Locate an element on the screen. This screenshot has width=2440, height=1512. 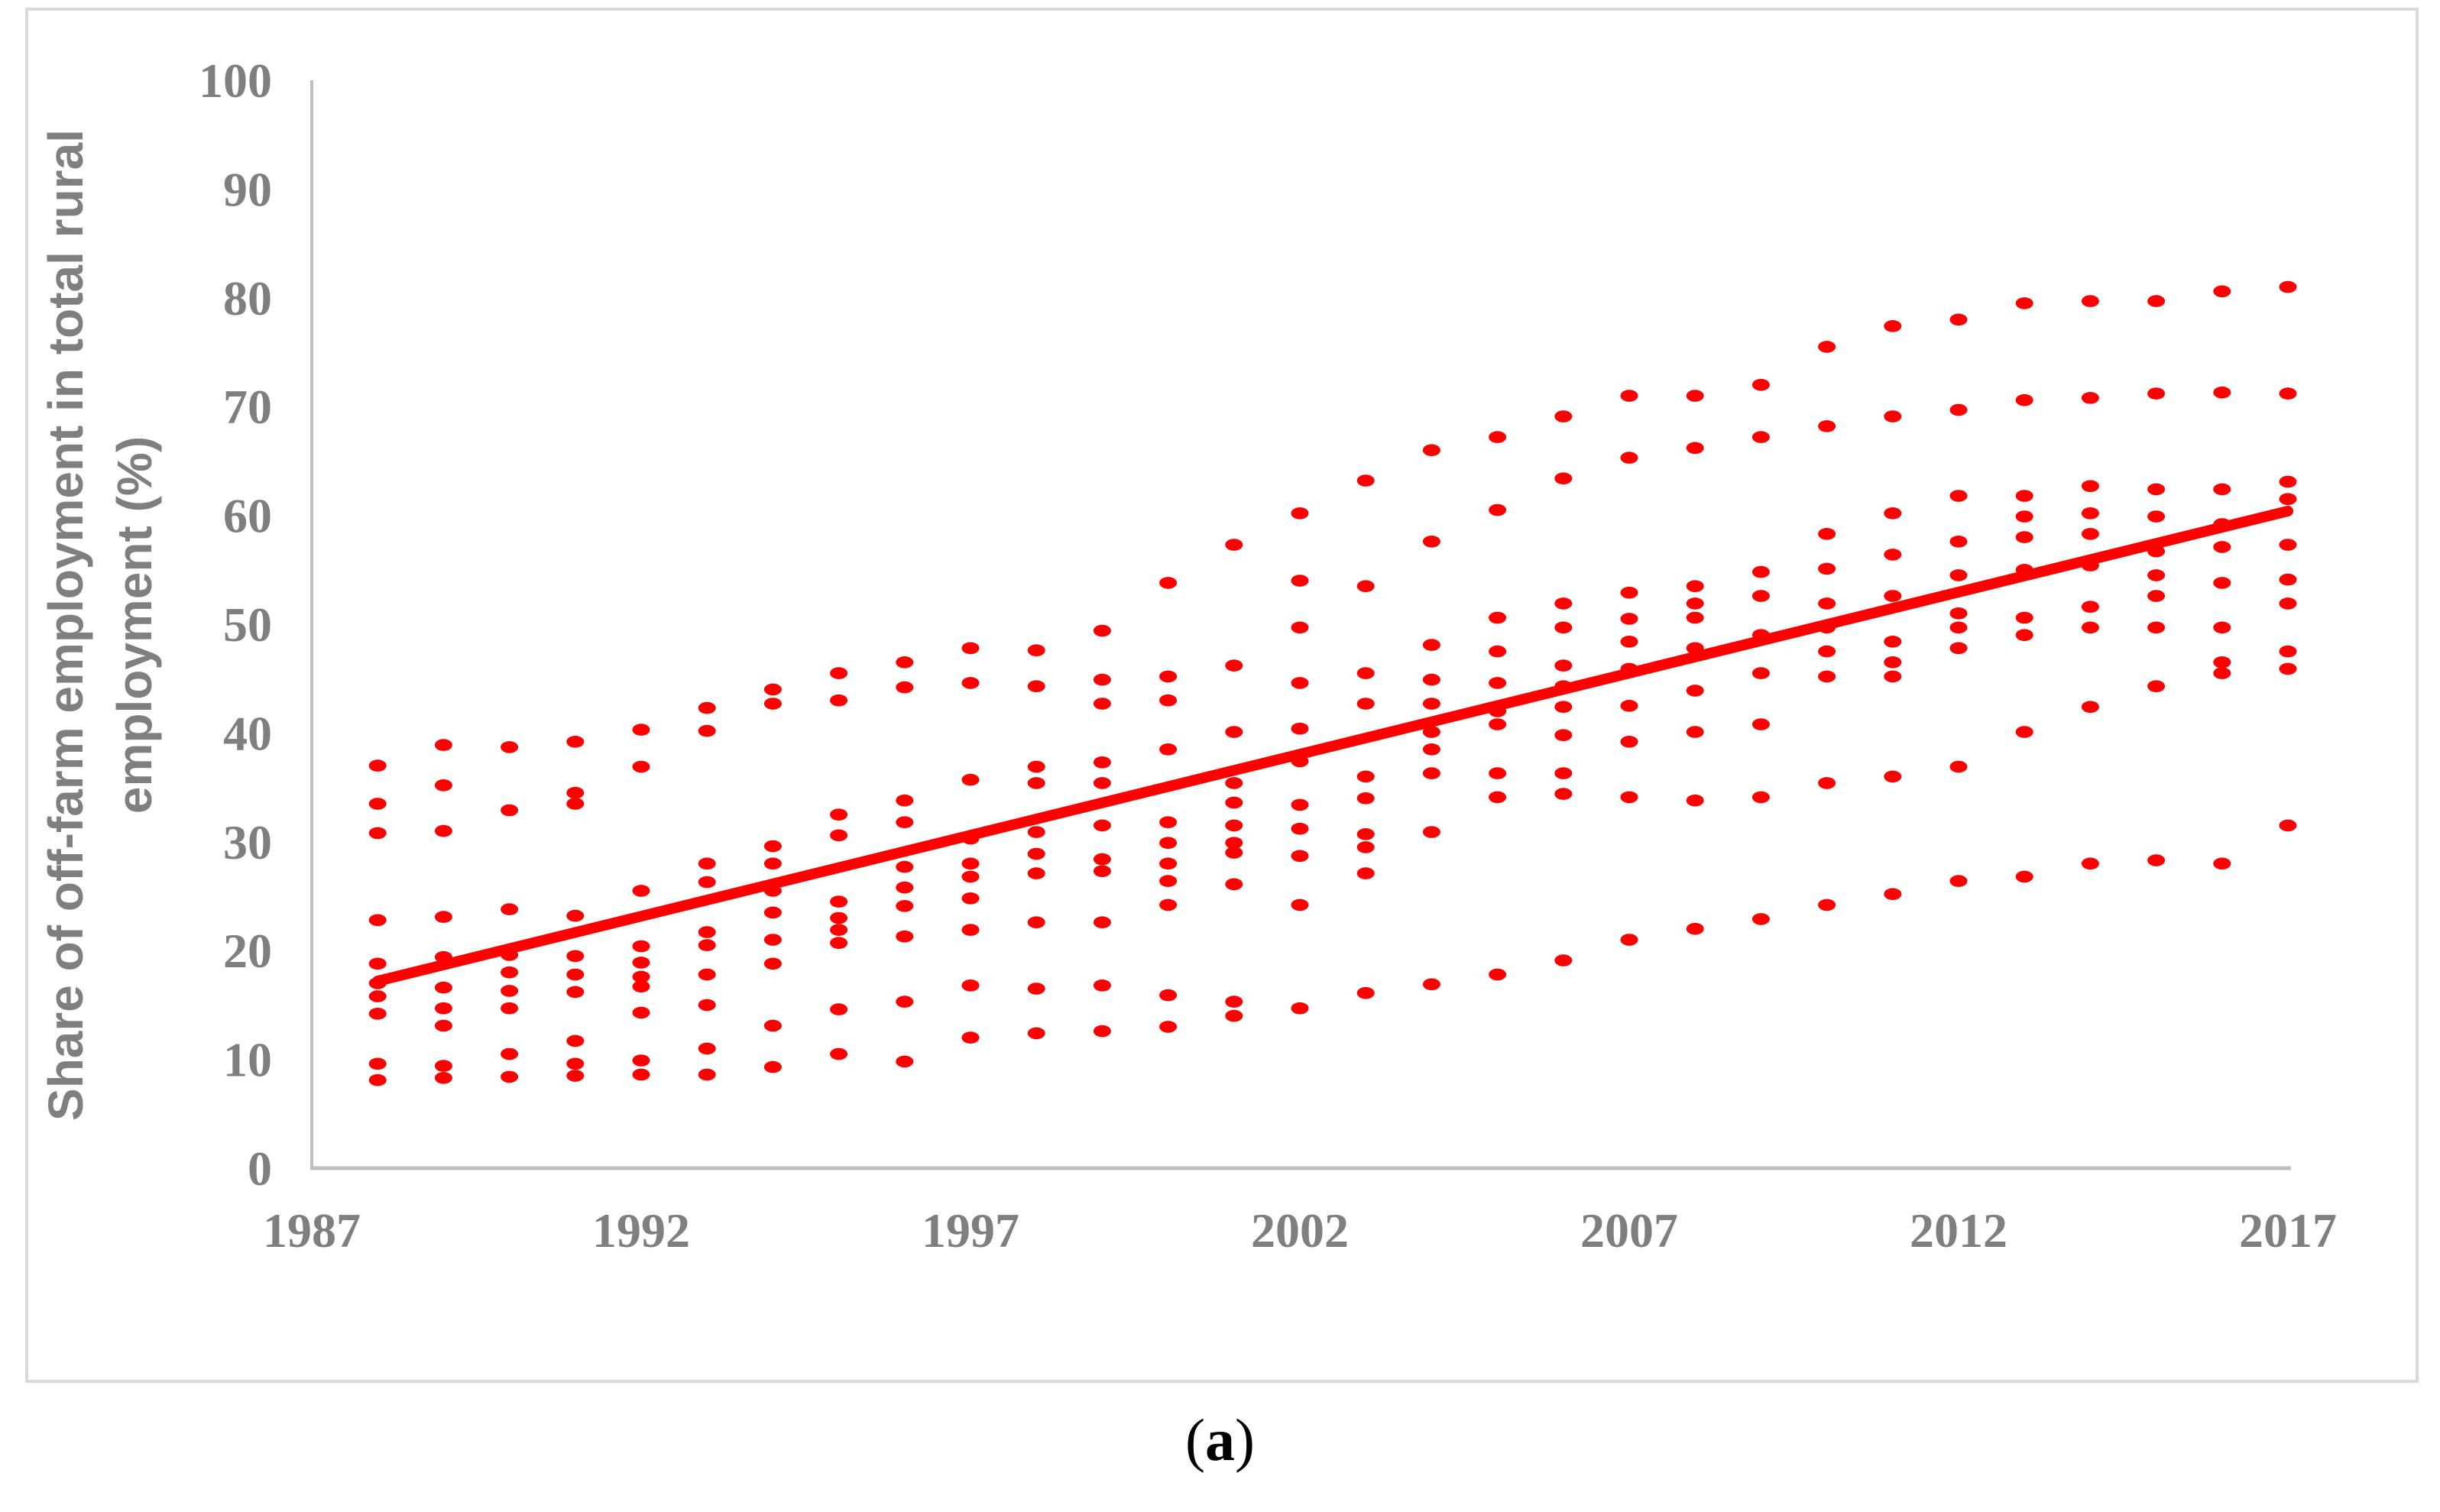
x-tick-label: 1987 is located at coordinates (312, 1230).